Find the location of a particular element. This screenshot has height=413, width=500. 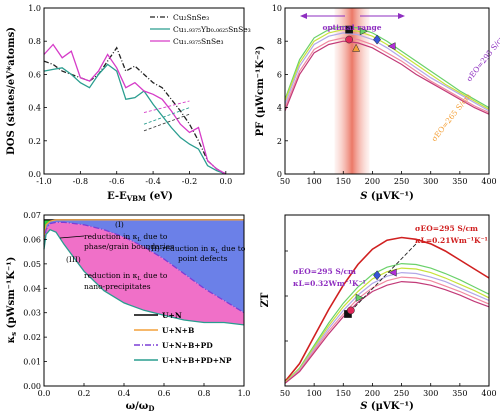

region-I-text-2: phase/grain boundaries is located at coordinates (129, 246).